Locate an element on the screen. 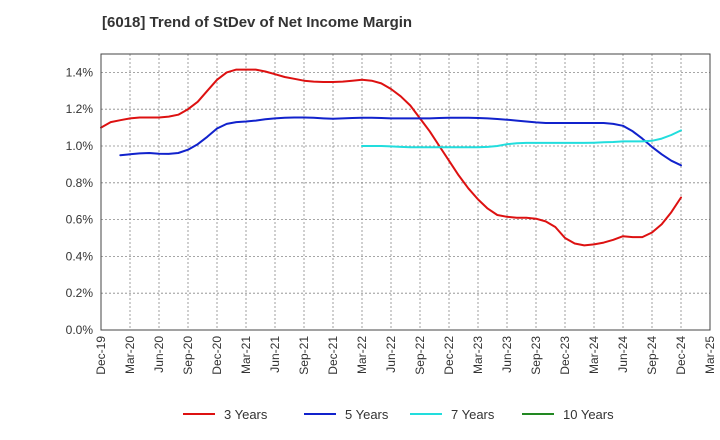 The height and width of the screenshot is (440, 720). x-tick-label: Dec-21 is located at coordinates (333, 355).